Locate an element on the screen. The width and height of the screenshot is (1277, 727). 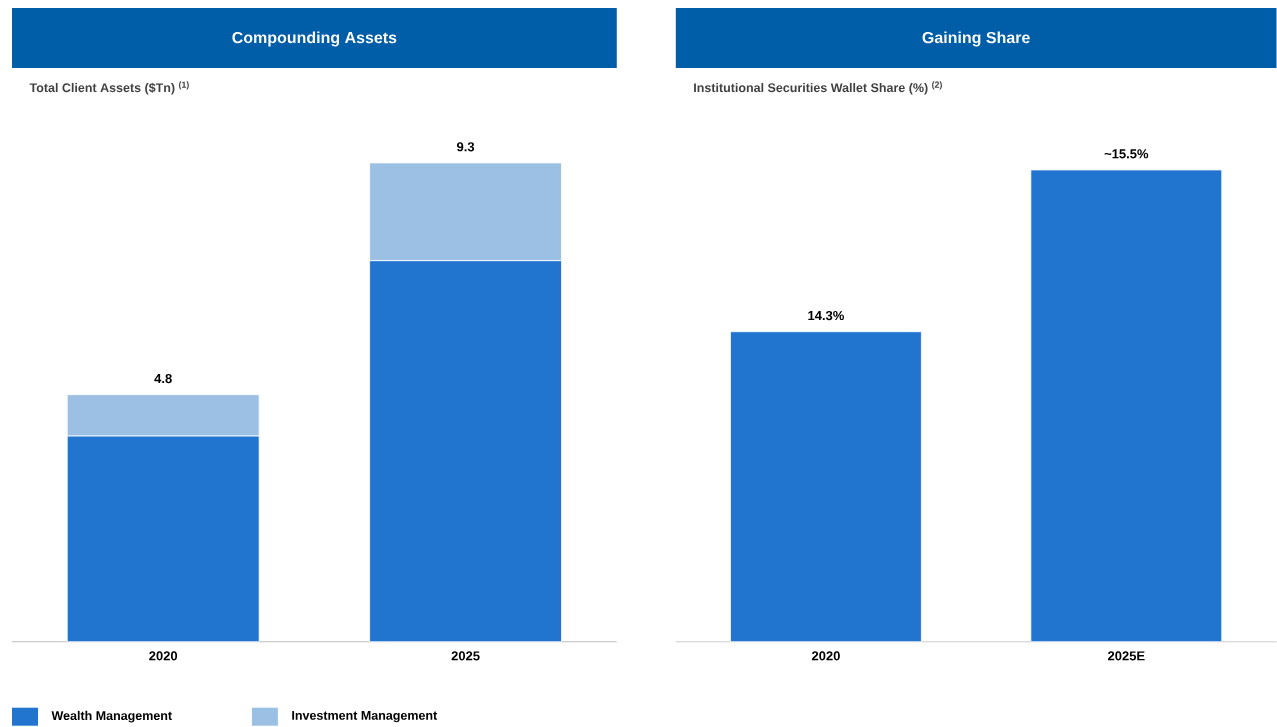
chart-subtitle: Institutional Securities Wallet Share (%) $^{(2)}$ is located at coordinates (818, 88).